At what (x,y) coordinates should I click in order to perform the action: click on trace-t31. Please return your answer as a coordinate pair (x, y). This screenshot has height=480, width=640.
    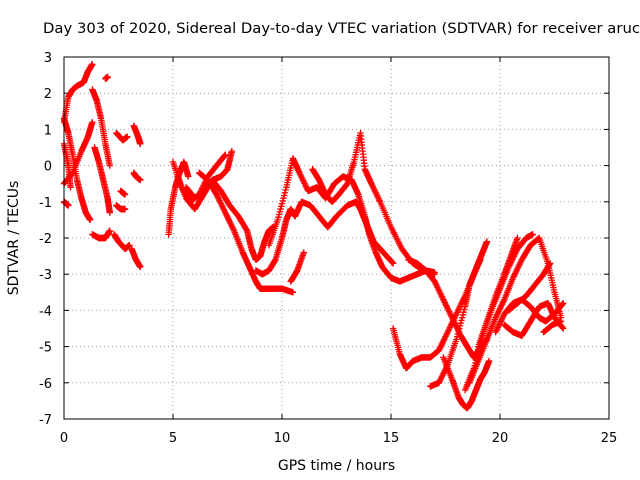
    Looking at the image, I should click on (515, 310).